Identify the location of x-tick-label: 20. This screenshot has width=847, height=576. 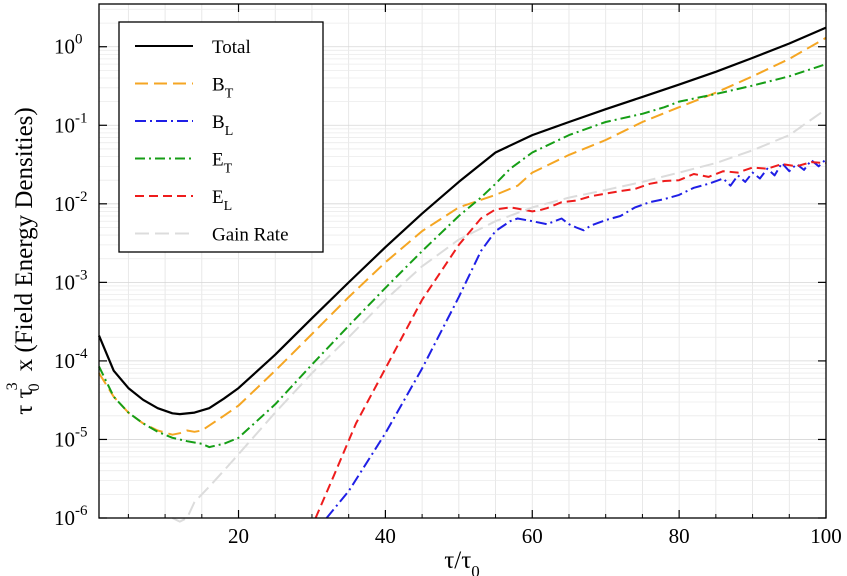
(238, 536).